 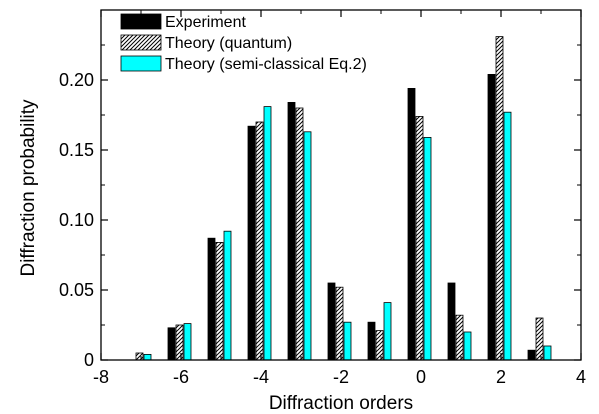 What do you see at coordinates (228, 43) in the screenshot?
I see `legend-label-quantum: Theory (quantum)` at bounding box center [228, 43].